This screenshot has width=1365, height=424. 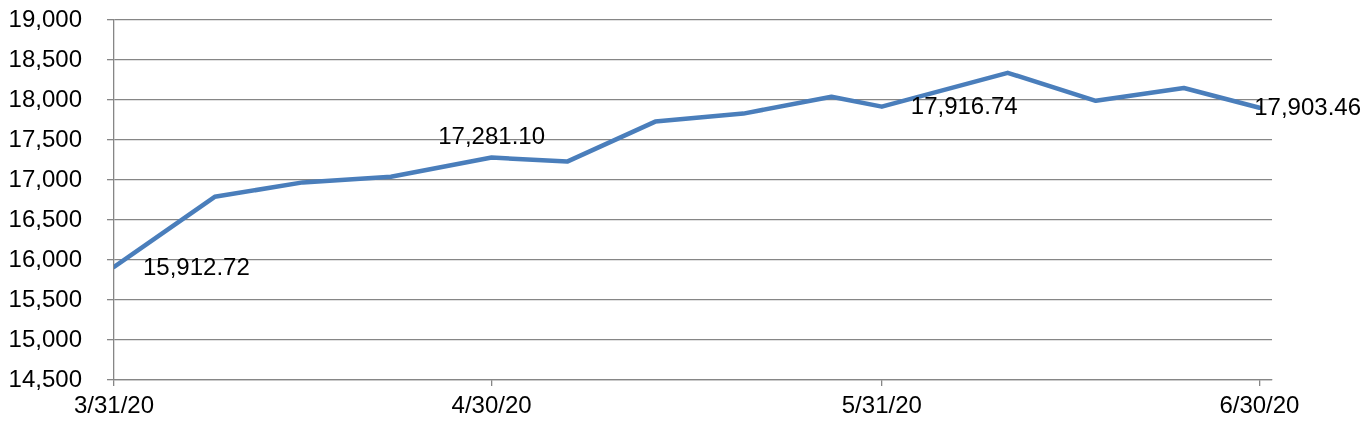 I want to click on y-tick-label: 18,500, so click(x=45, y=58).